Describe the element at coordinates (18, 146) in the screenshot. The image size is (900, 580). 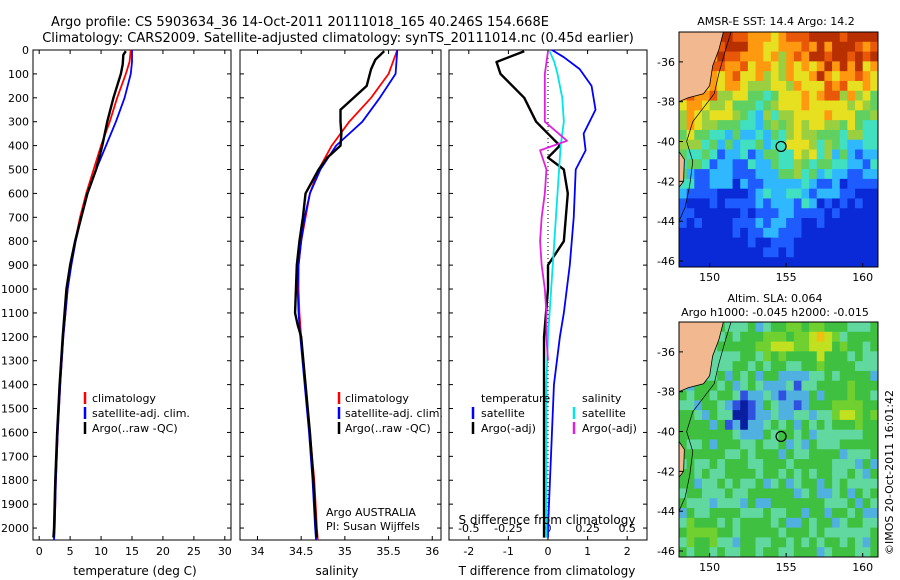
I see `y-tick-label: 400` at that location.